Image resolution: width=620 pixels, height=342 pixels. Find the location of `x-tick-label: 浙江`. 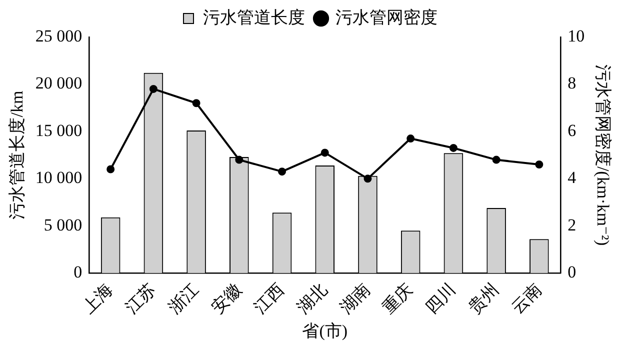

x-tick-label: 浙江 is located at coordinates (183, 299).